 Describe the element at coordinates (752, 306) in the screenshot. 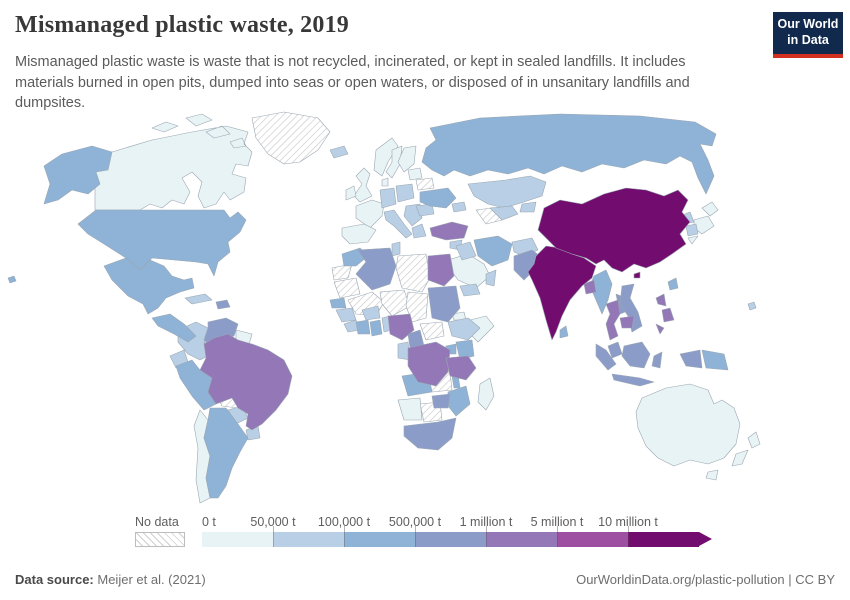

I see `country-fiji` at that location.